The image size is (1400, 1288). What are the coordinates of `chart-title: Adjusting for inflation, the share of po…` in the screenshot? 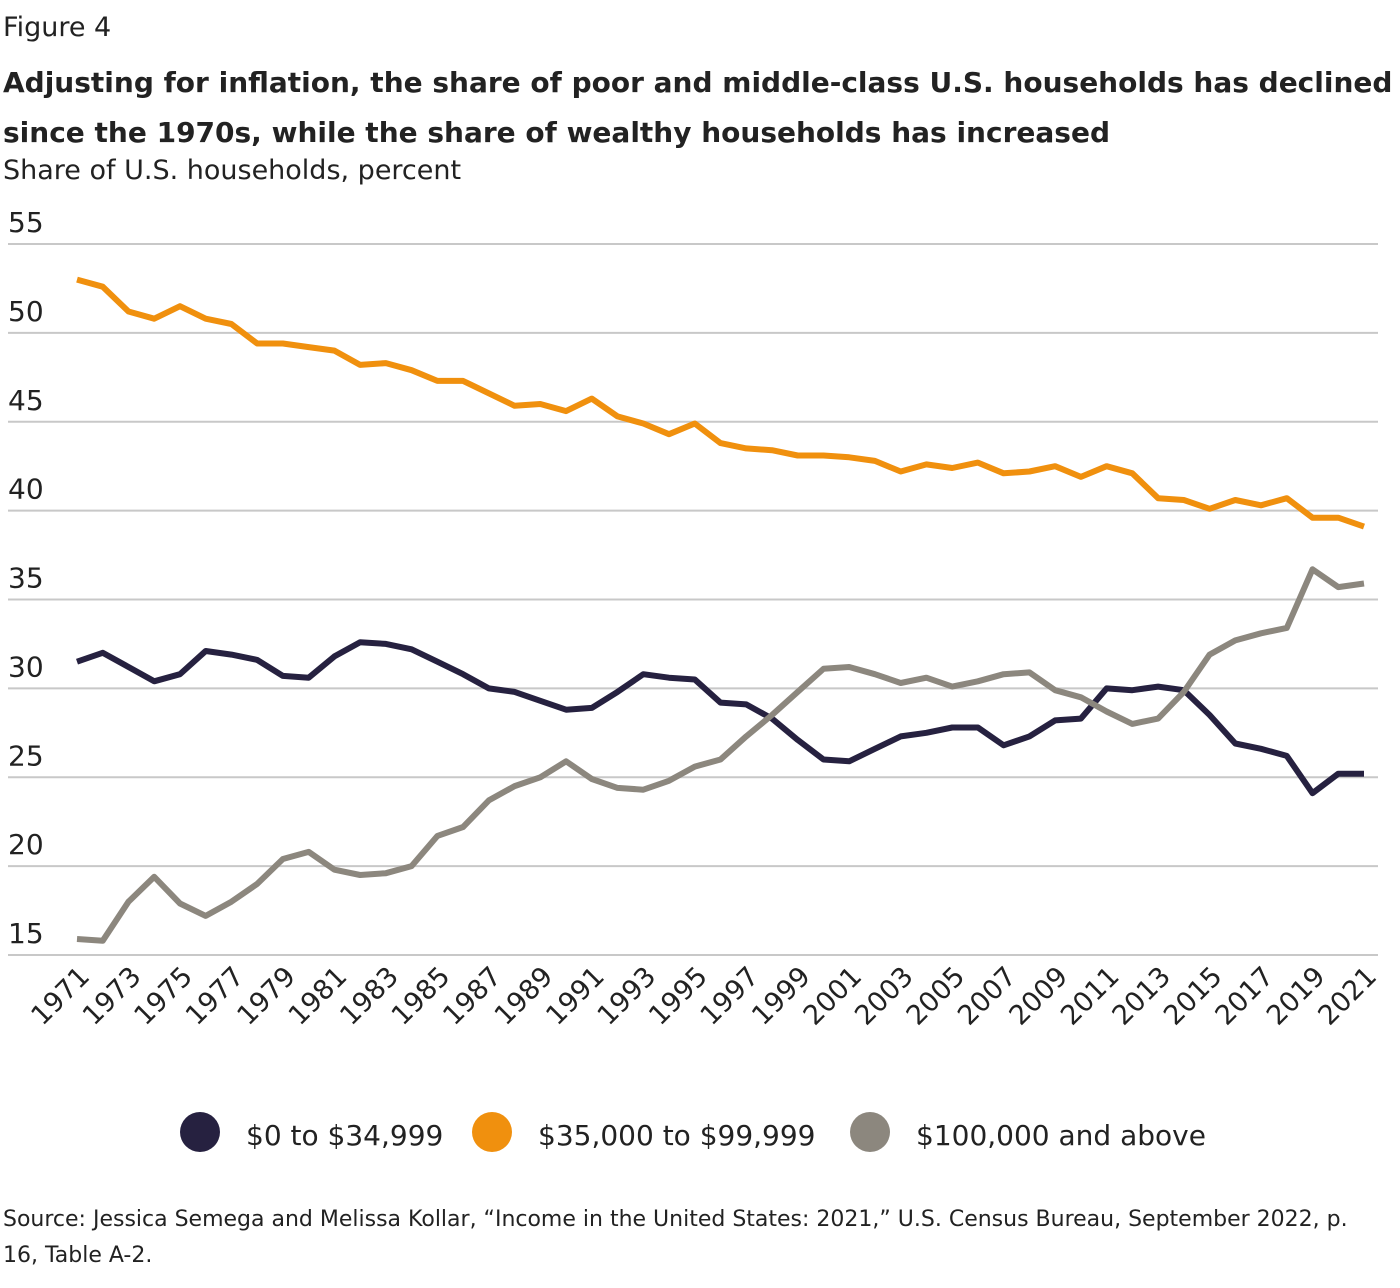 It's located at (698, 107).